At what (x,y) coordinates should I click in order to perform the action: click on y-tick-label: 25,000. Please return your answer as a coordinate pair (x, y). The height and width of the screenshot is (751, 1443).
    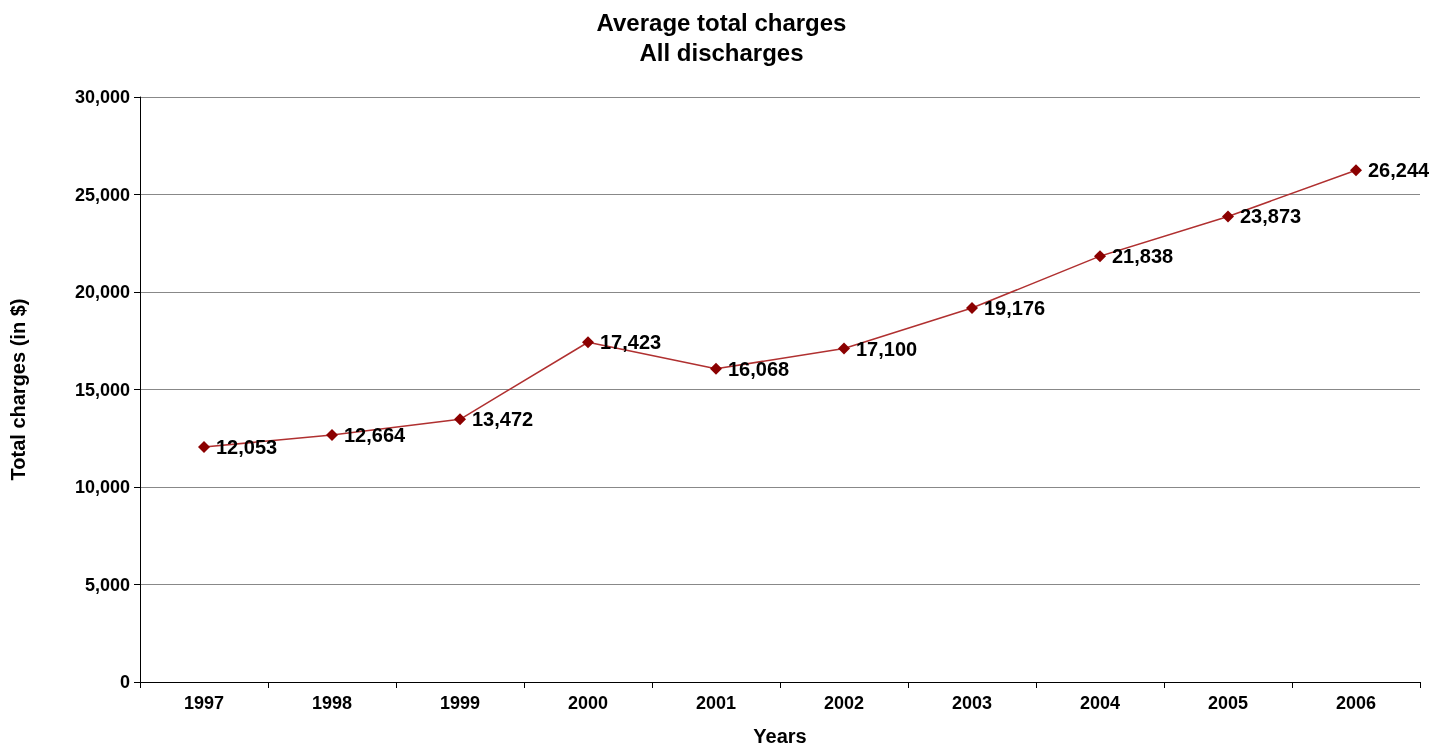
    Looking at the image, I should click on (102, 194).